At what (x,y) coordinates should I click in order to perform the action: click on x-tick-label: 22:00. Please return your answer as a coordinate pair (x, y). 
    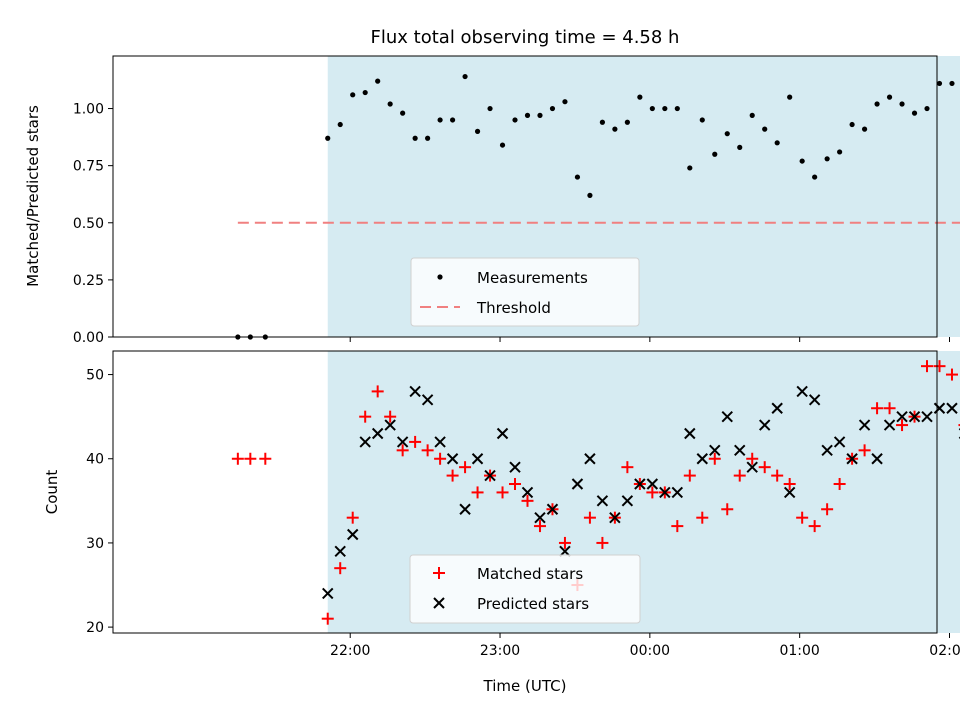
    Looking at the image, I should click on (350, 651).